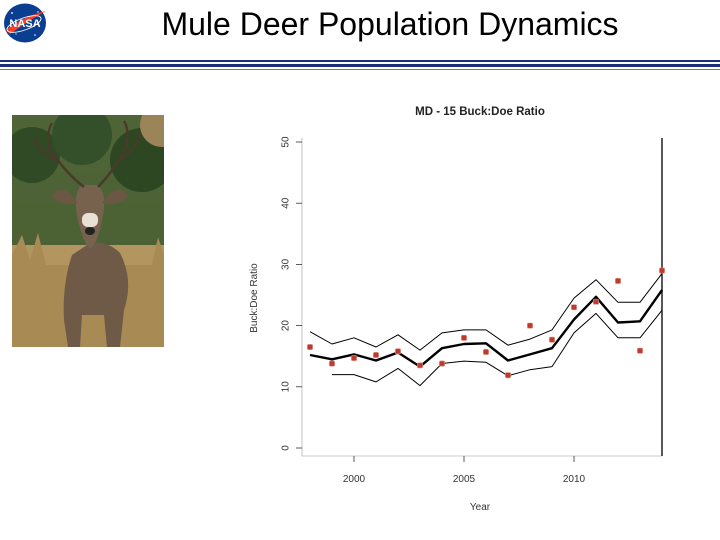  I want to click on series-line-estimate, so click(486, 328).